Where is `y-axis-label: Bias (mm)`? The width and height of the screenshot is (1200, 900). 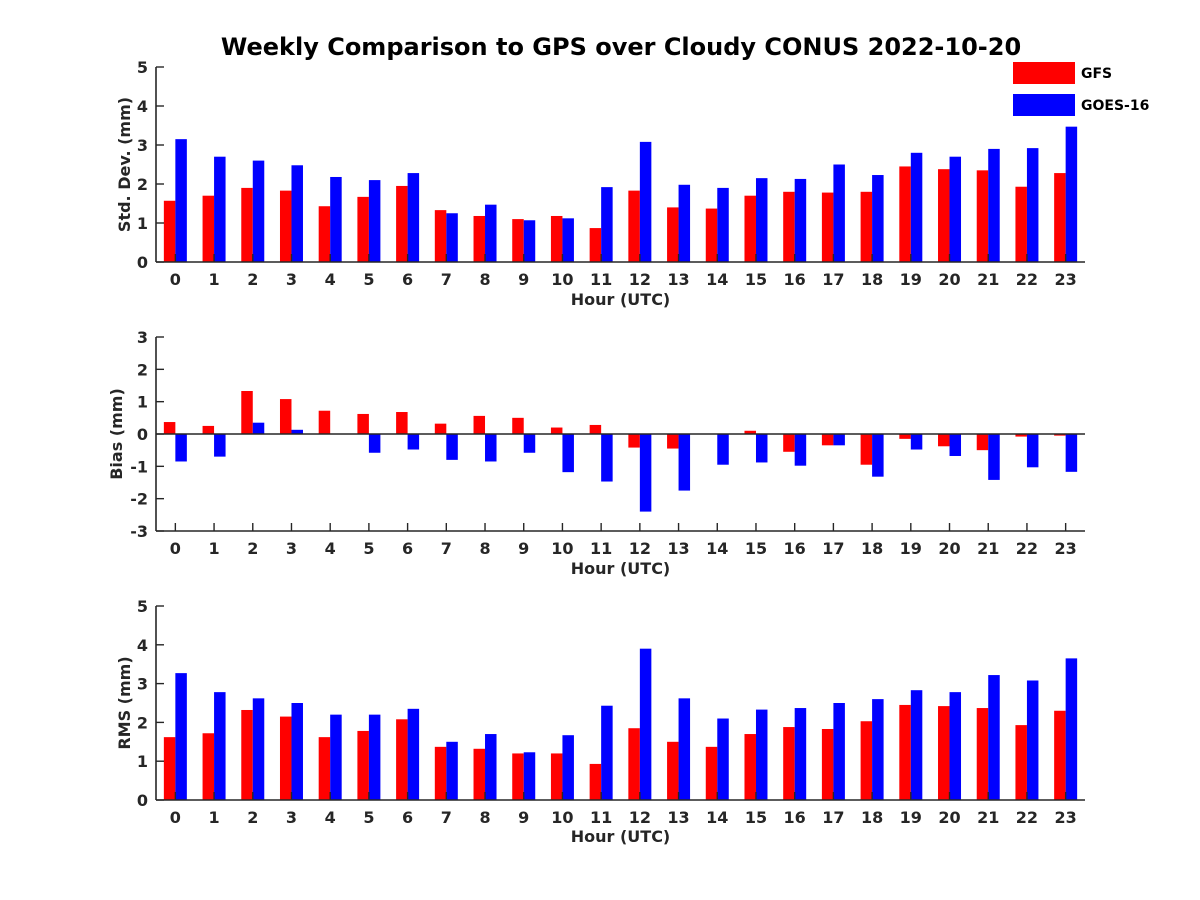
y-axis-label: Bias (mm) is located at coordinates (116, 434).